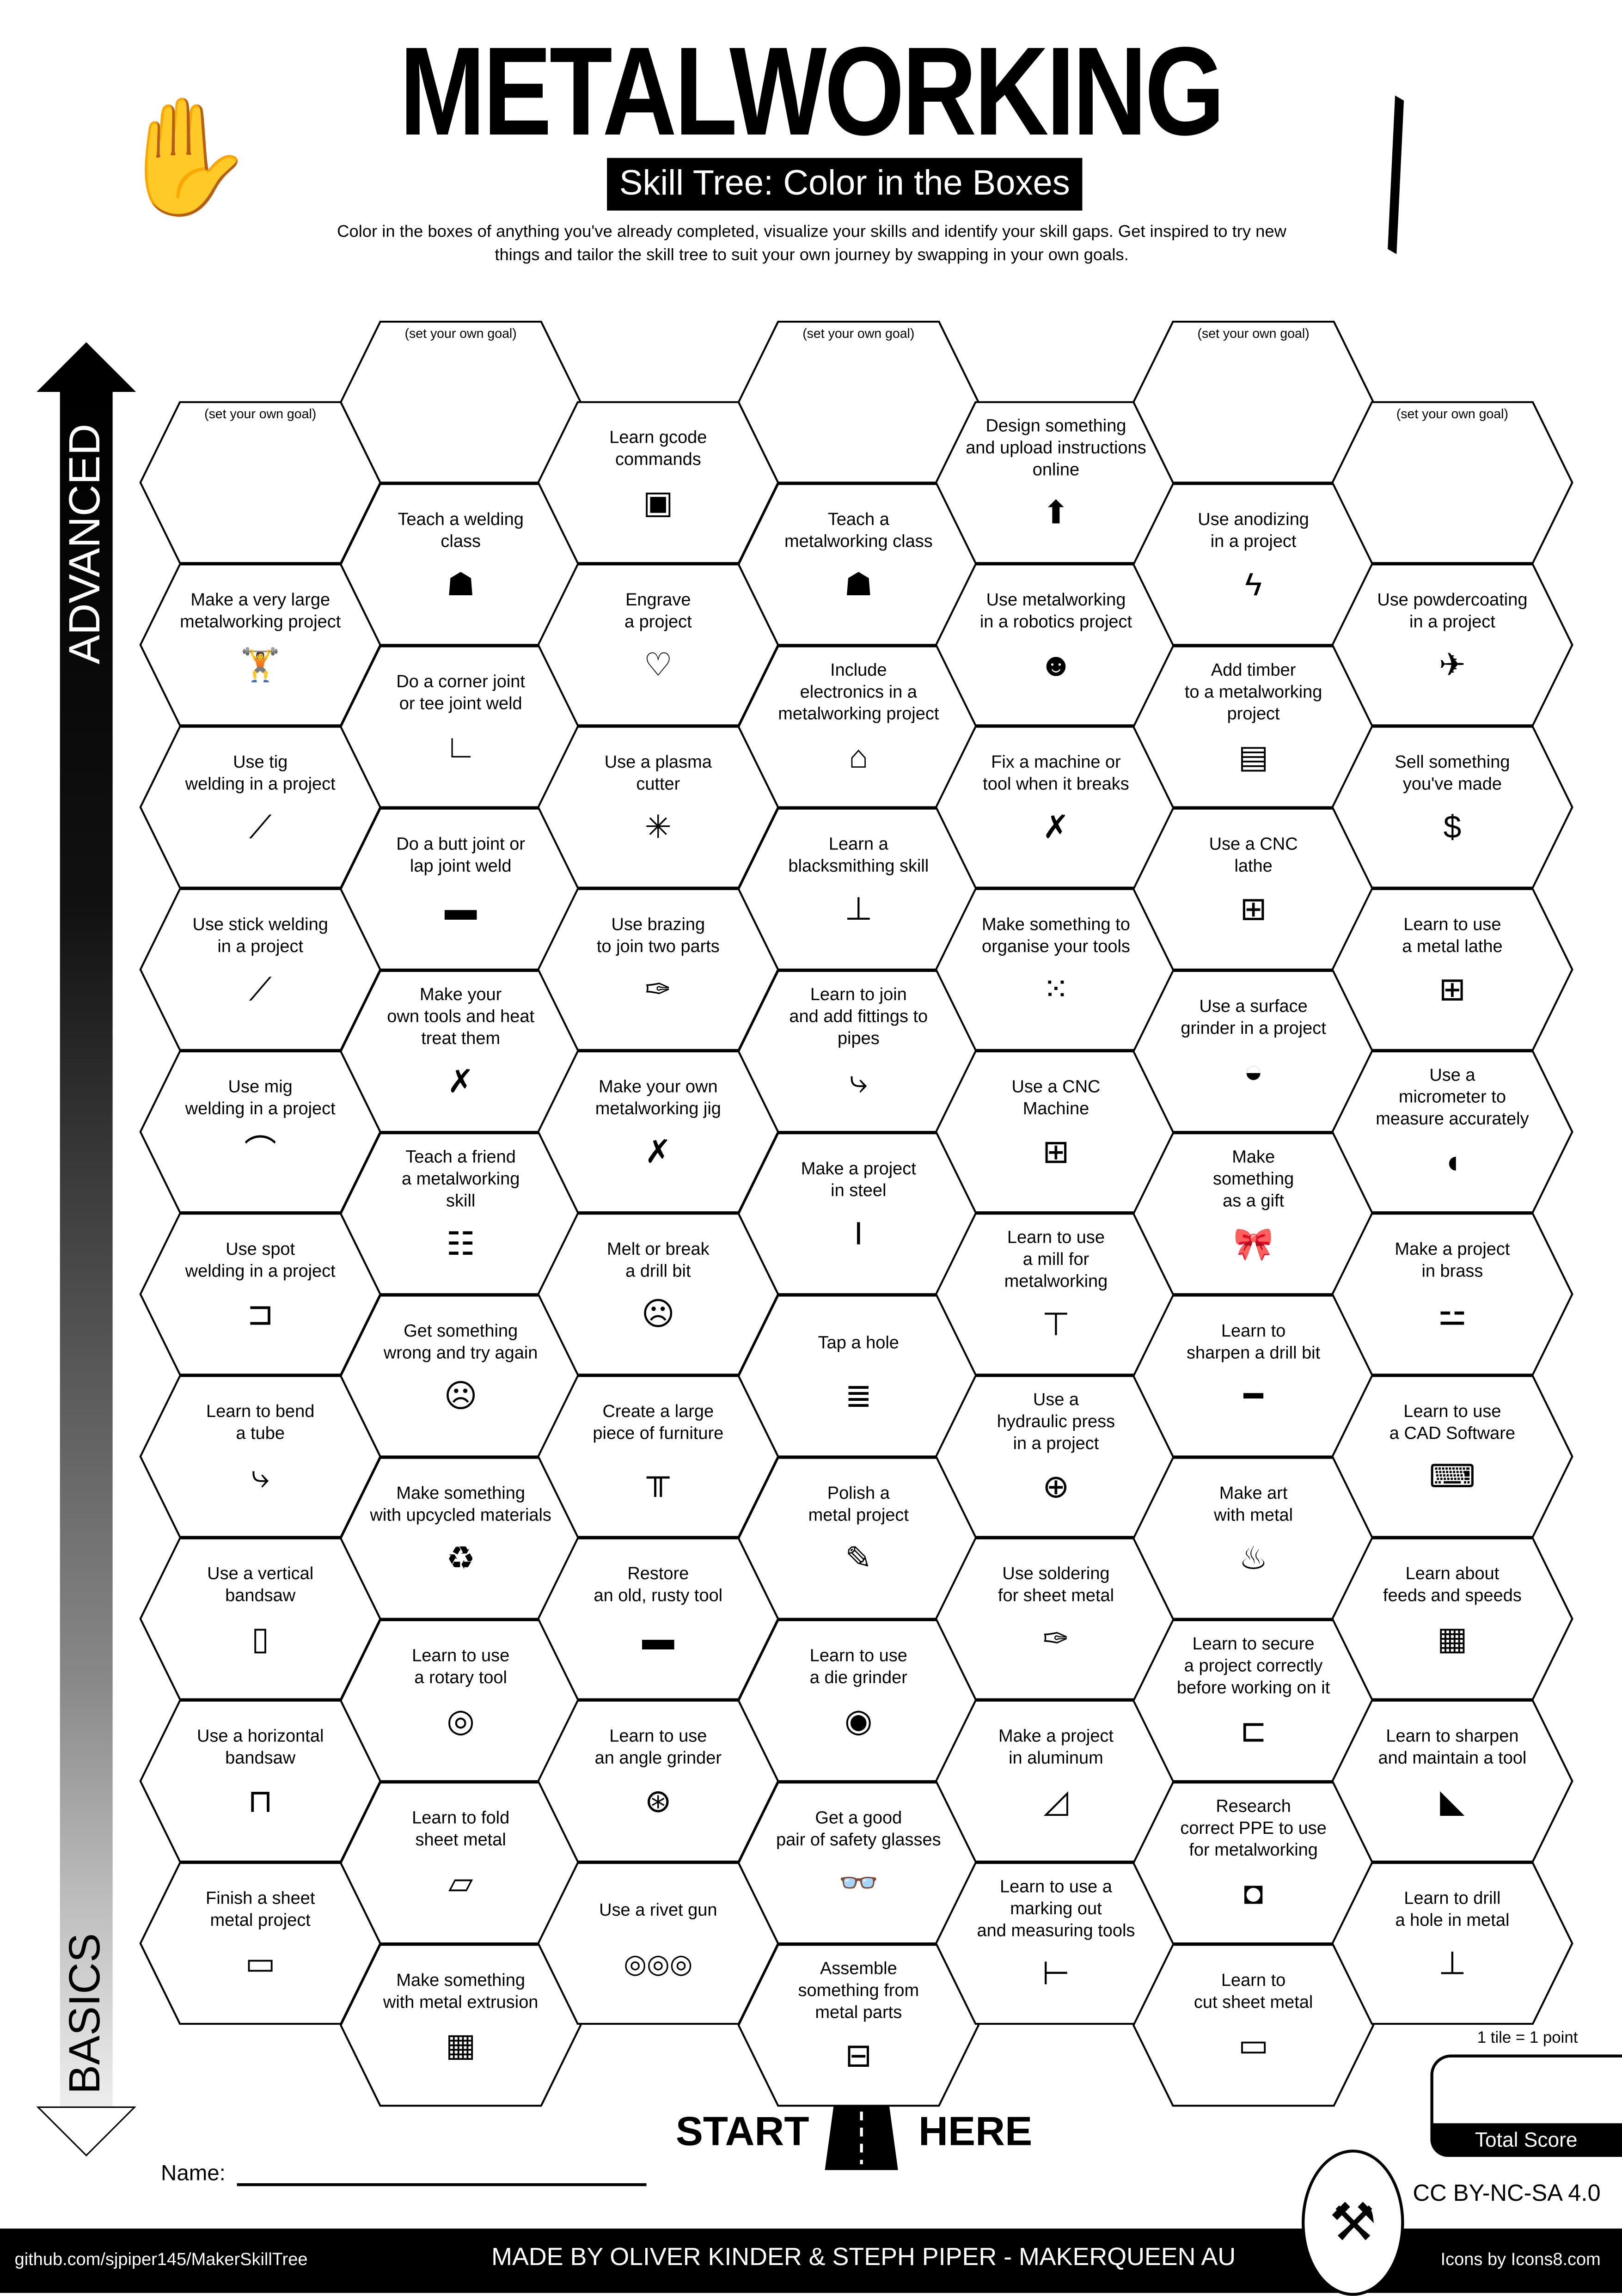 The image size is (1622, 2296). What do you see at coordinates (1452, 645) in the screenshot?
I see `skill-tile: Use powdercoating in a project ✈` at bounding box center [1452, 645].